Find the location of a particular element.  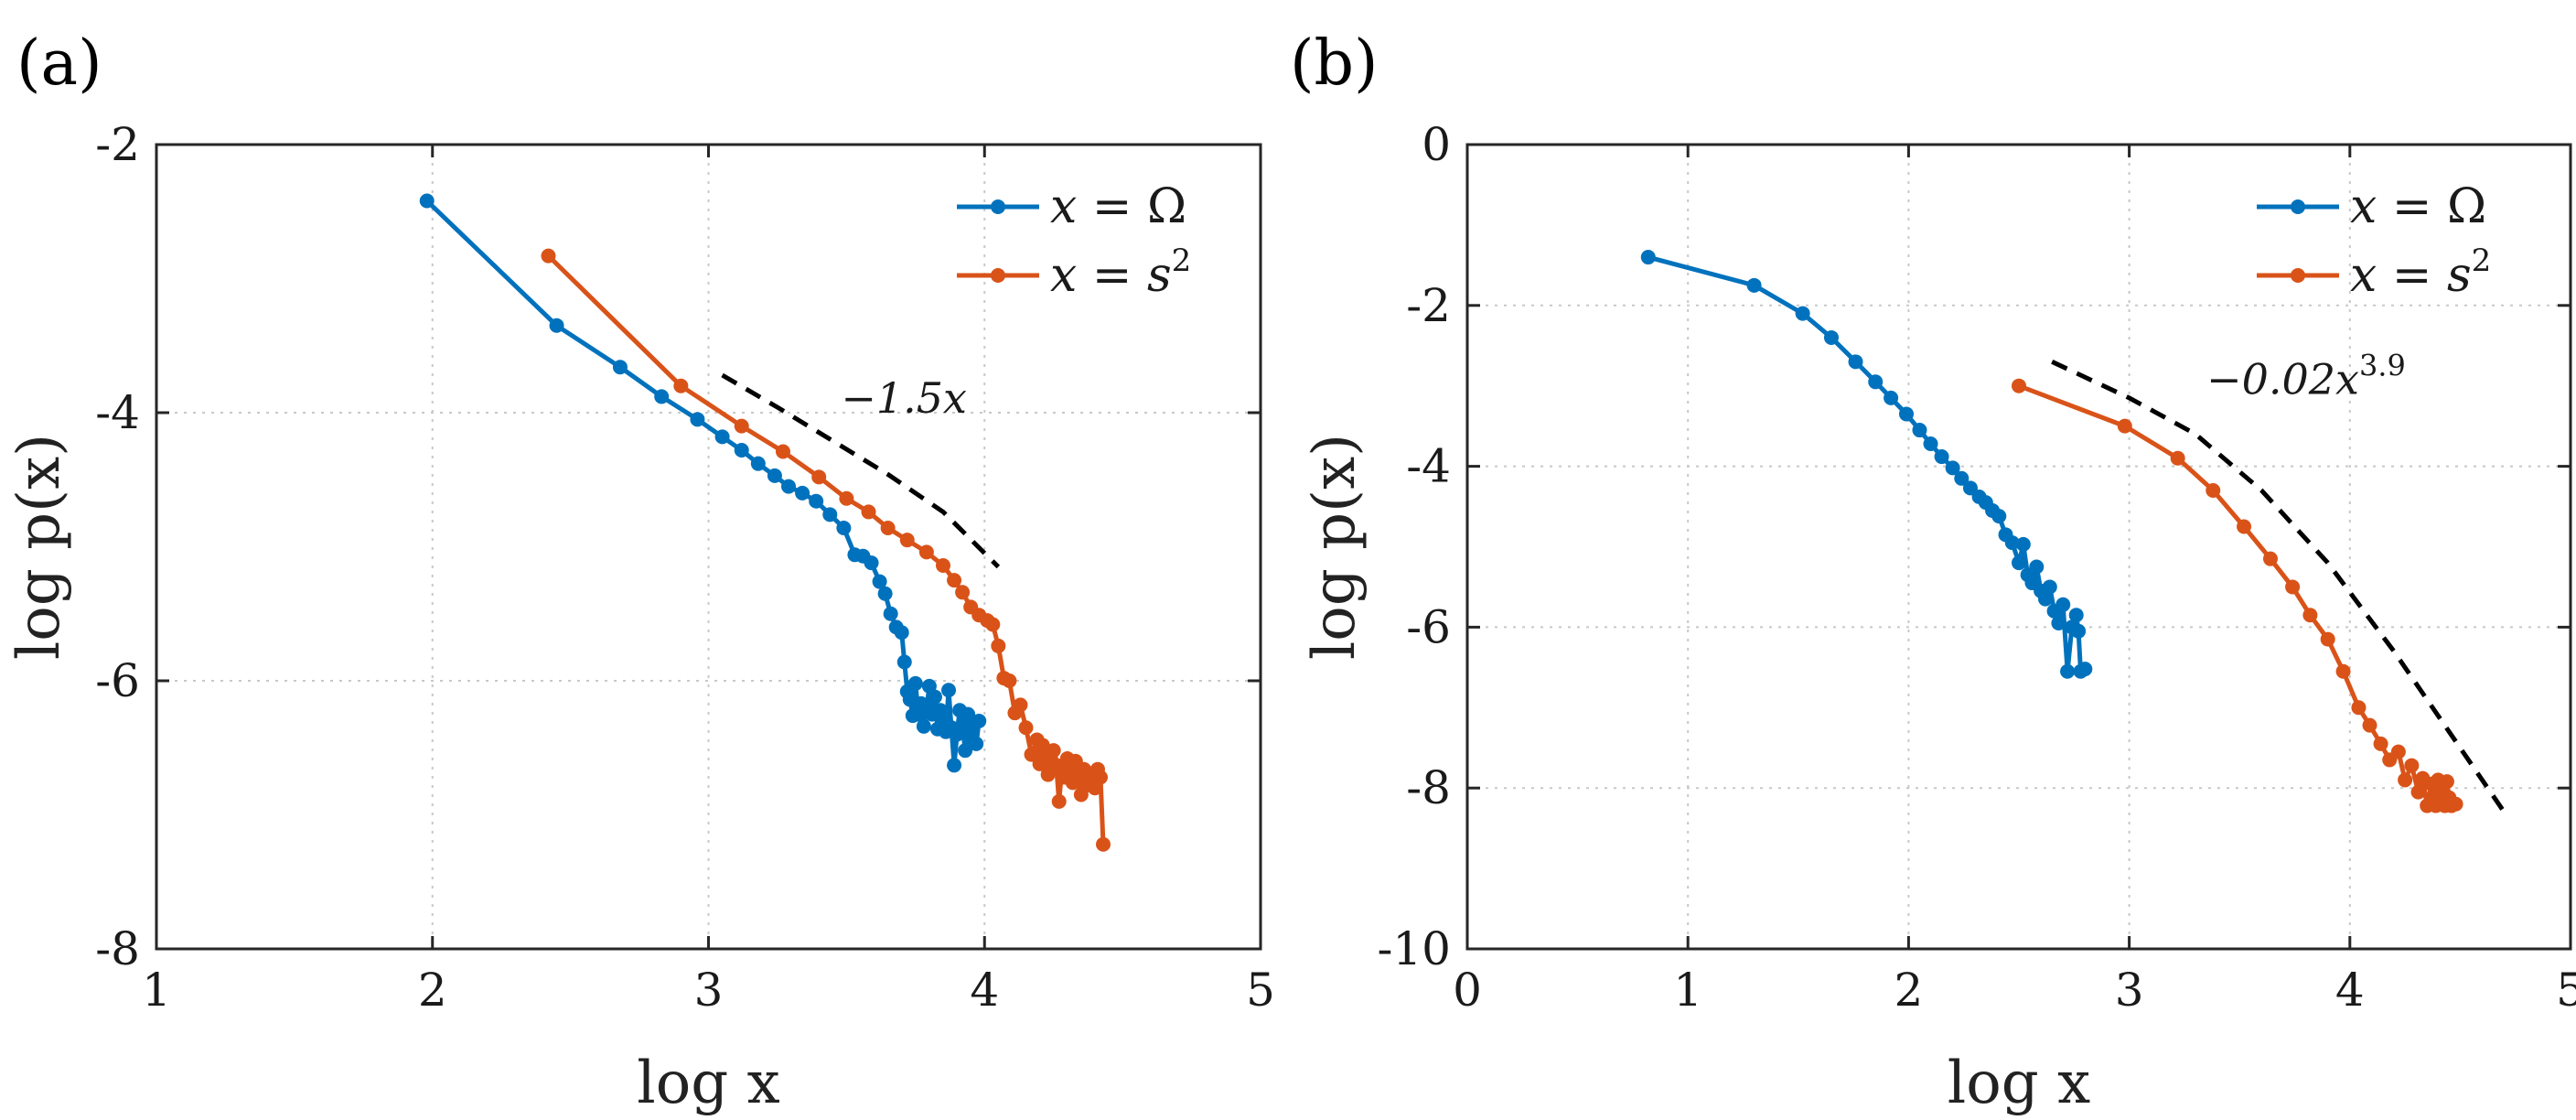

legend: x = Ω x = s2 is located at coordinates (1074, 241).